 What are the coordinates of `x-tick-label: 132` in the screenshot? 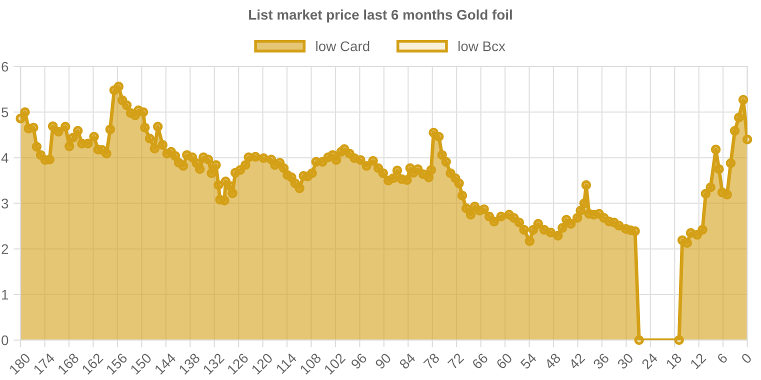 It's located at (213, 363).